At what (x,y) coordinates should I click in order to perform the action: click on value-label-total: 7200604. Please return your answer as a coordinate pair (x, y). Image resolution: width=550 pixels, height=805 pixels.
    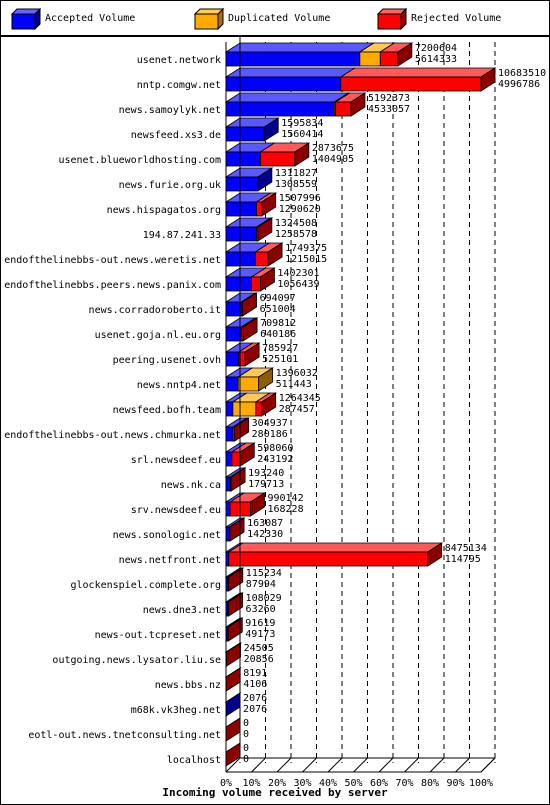
    Looking at the image, I should click on (436, 48).